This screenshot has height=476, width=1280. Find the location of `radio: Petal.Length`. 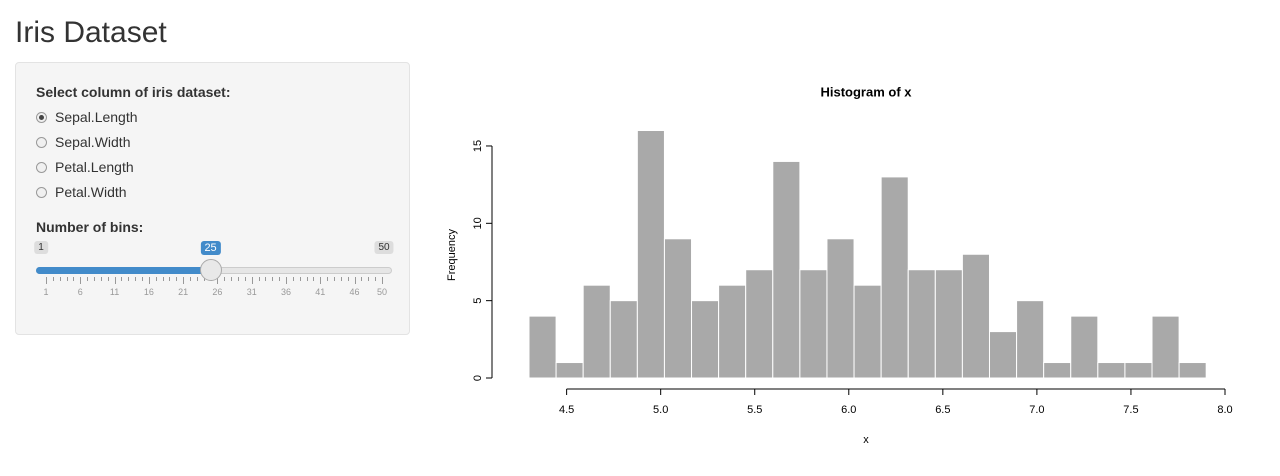

radio: Petal.Length is located at coordinates (85, 167).